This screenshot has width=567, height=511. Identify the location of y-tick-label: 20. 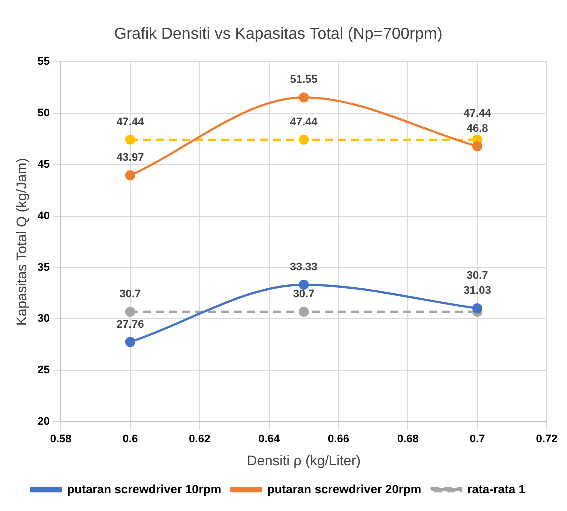
(44, 422).